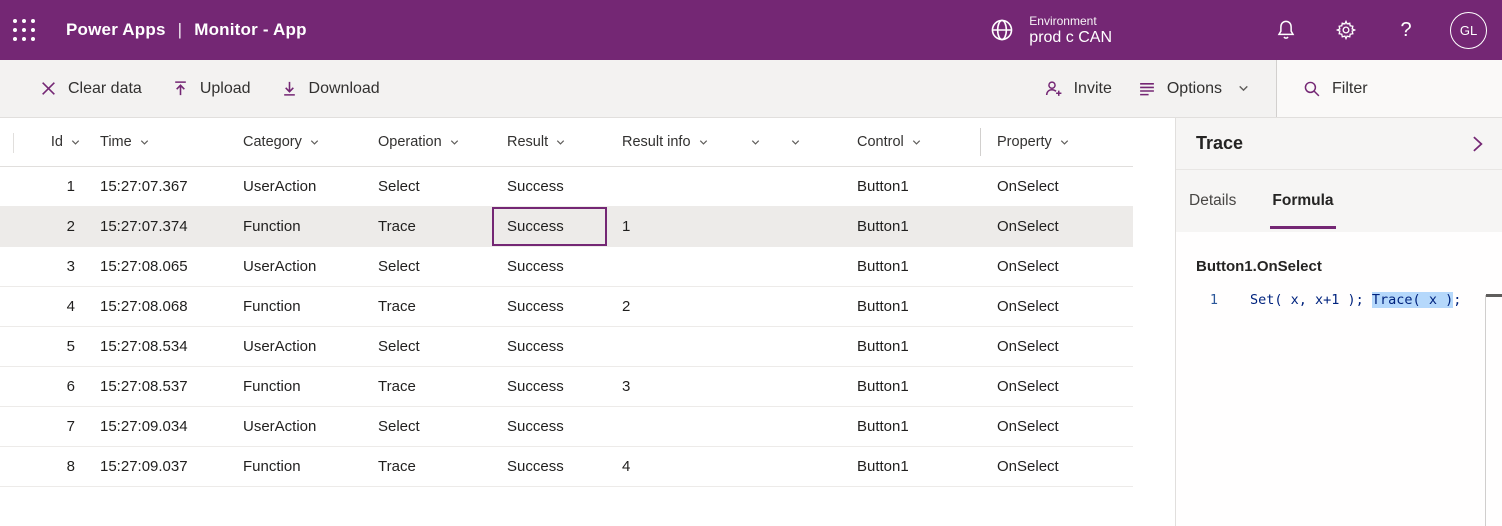 The image size is (1502, 526). I want to click on column-header-property: Property, so click(1056, 142).